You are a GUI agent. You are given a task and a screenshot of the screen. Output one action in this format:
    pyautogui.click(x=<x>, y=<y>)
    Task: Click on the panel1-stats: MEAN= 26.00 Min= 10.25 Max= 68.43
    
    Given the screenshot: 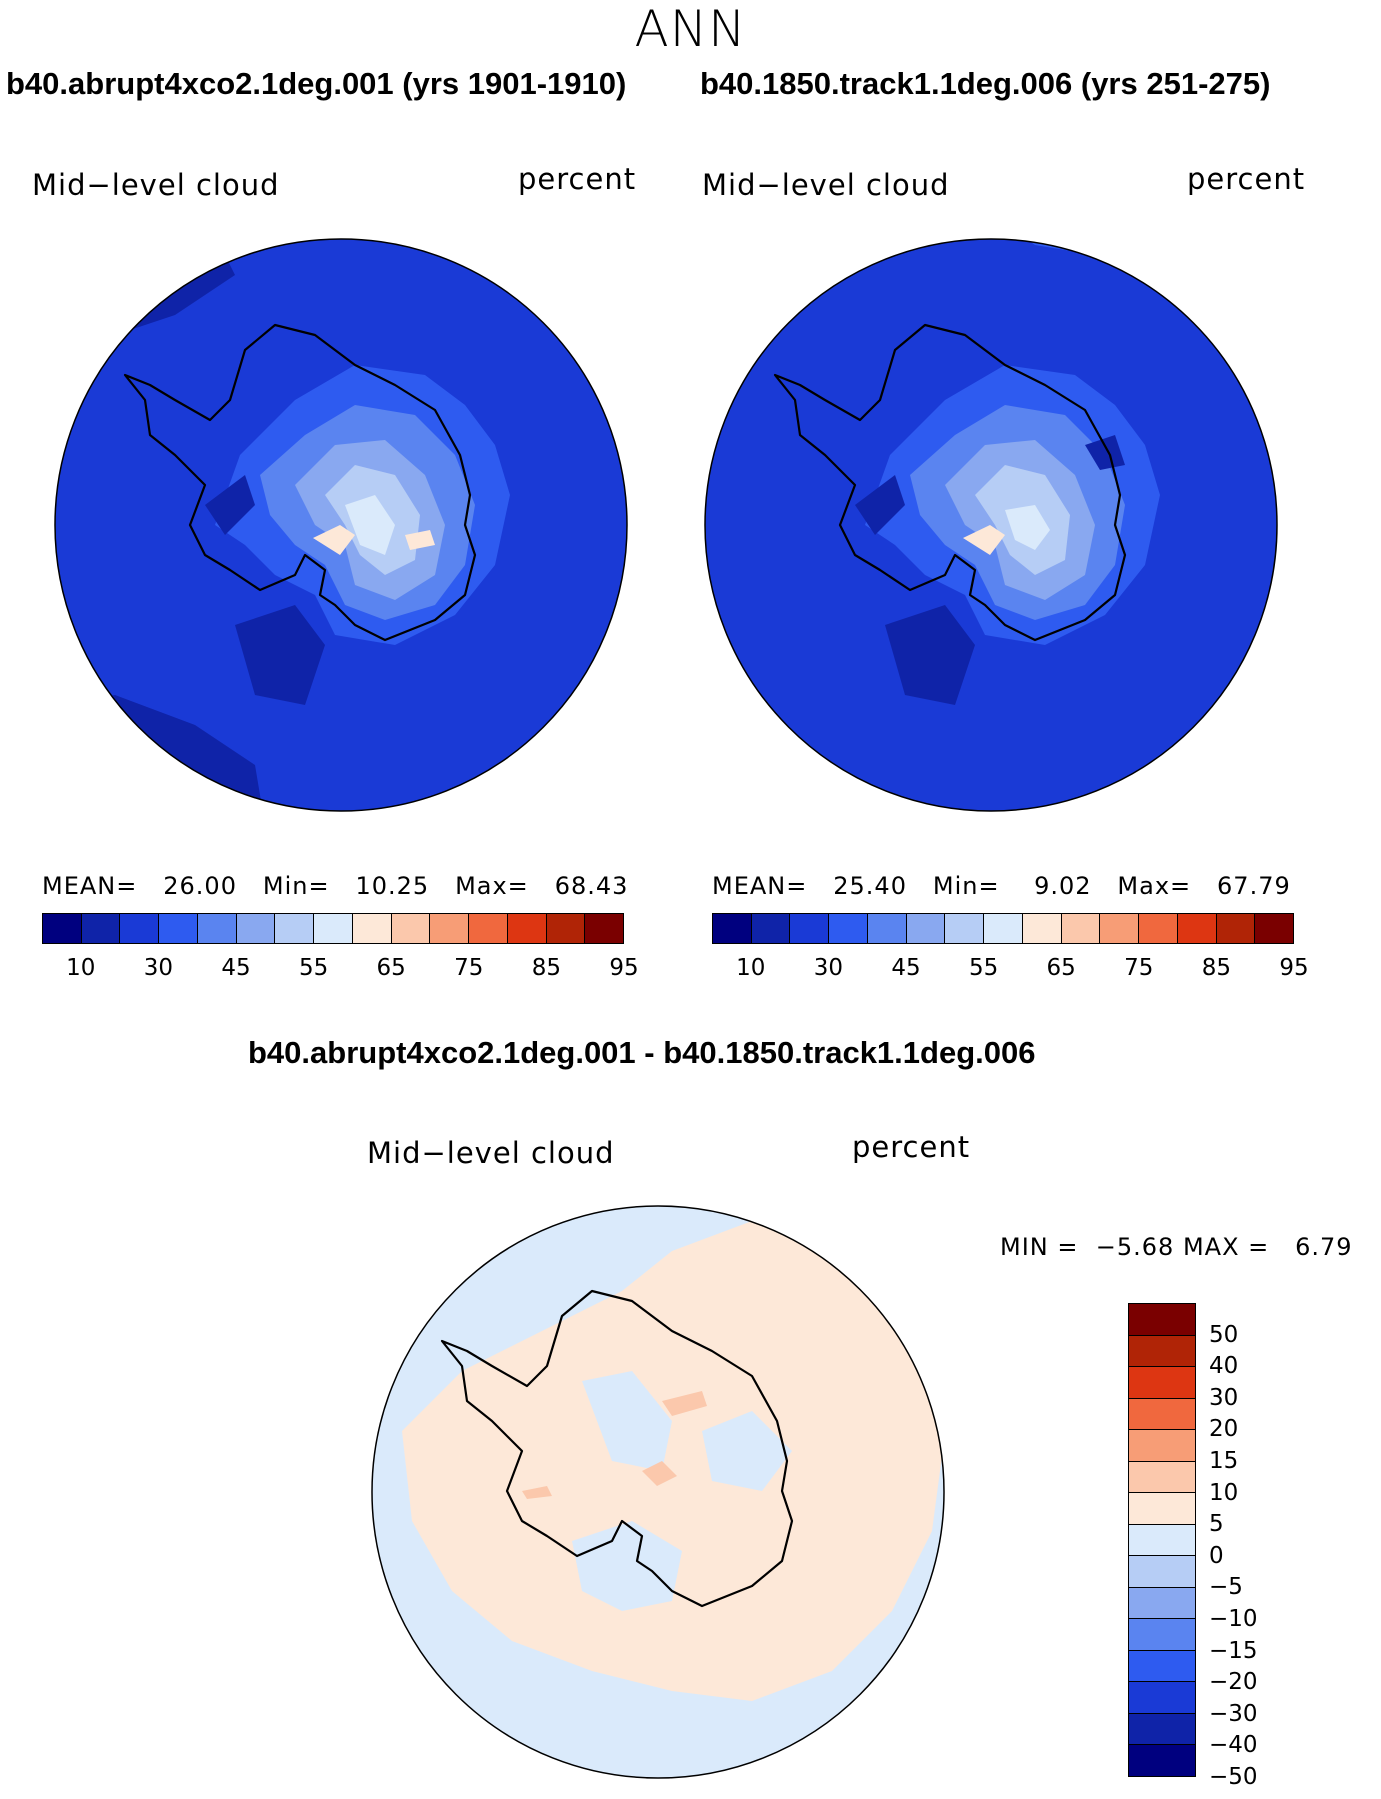 What is the action you would take?
    pyautogui.click(x=335, y=886)
    